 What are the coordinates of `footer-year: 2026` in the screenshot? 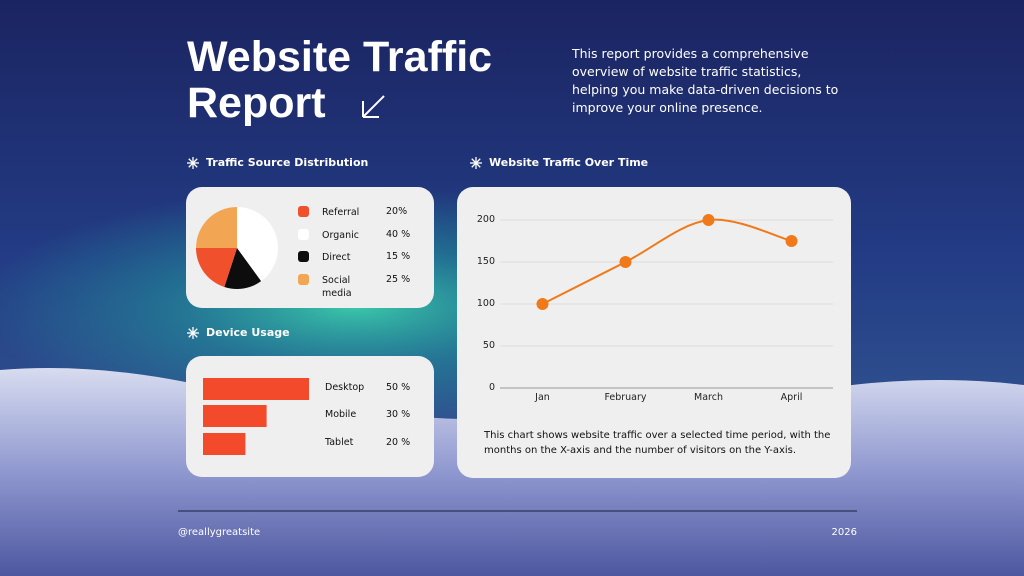 It's located at (844, 532).